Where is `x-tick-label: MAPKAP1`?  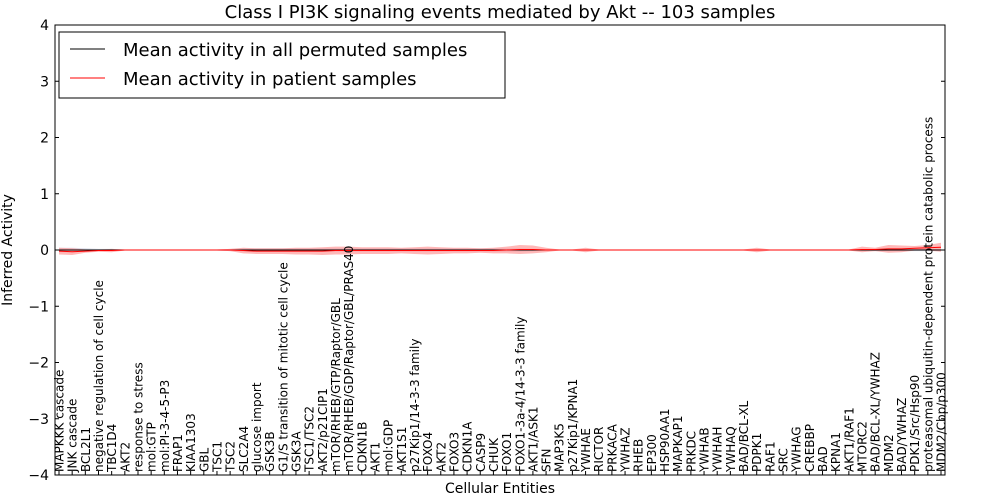
x-tick-label: MAPKAP1 is located at coordinates (678, 443).